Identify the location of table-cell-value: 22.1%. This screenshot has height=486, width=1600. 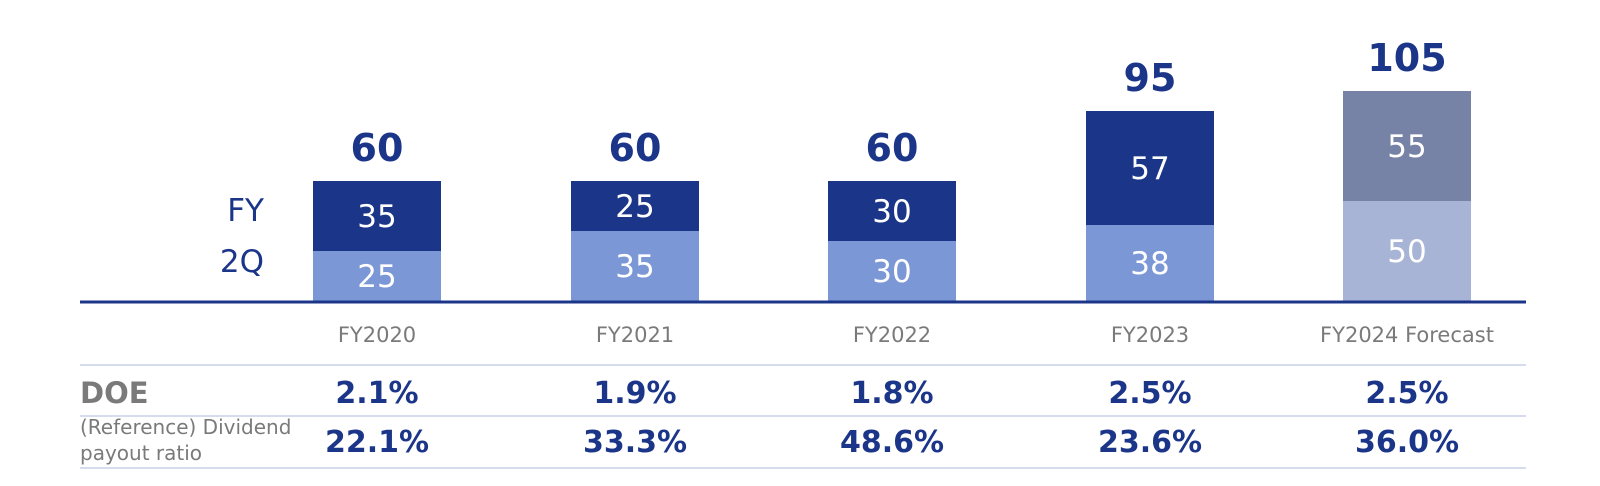
(377, 442).